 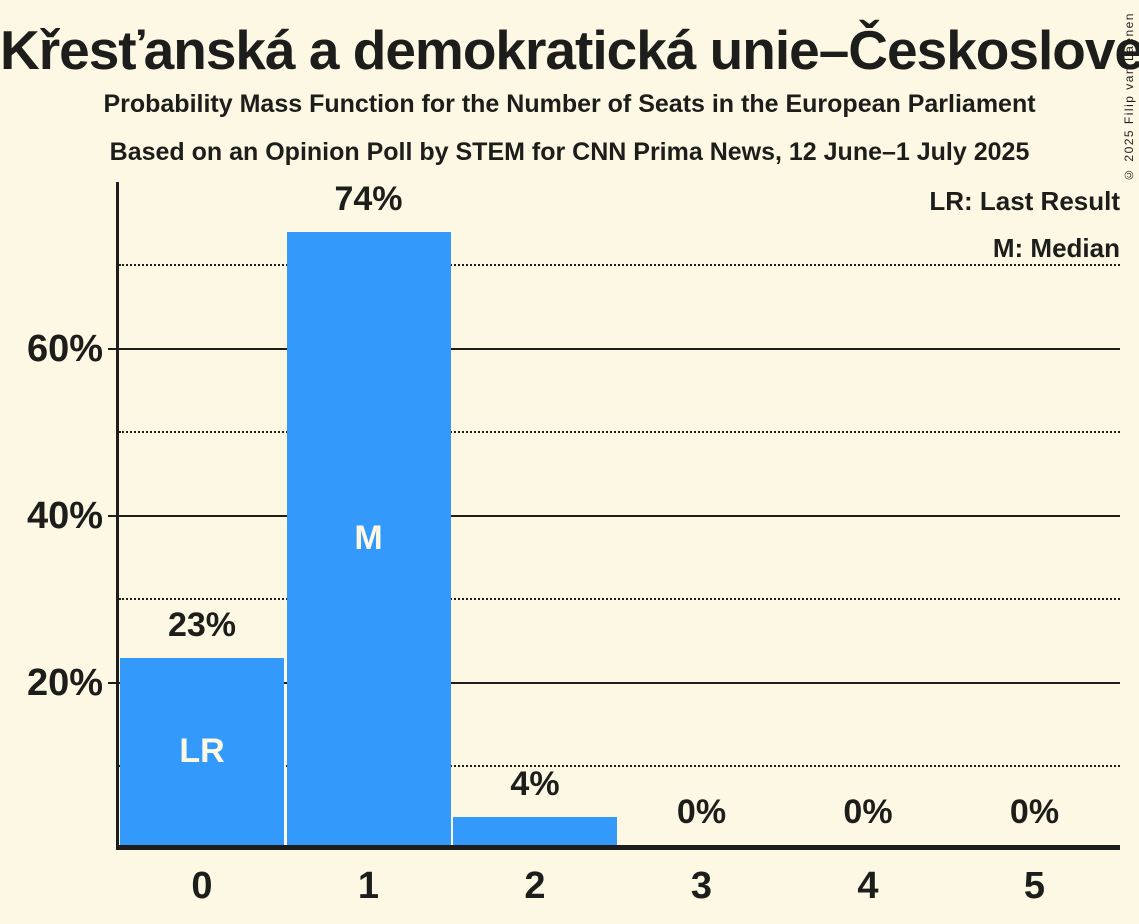 What do you see at coordinates (202, 886) in the screenshot?
I see `x-tick-label-0: 0` at bounding box center [202, 886].